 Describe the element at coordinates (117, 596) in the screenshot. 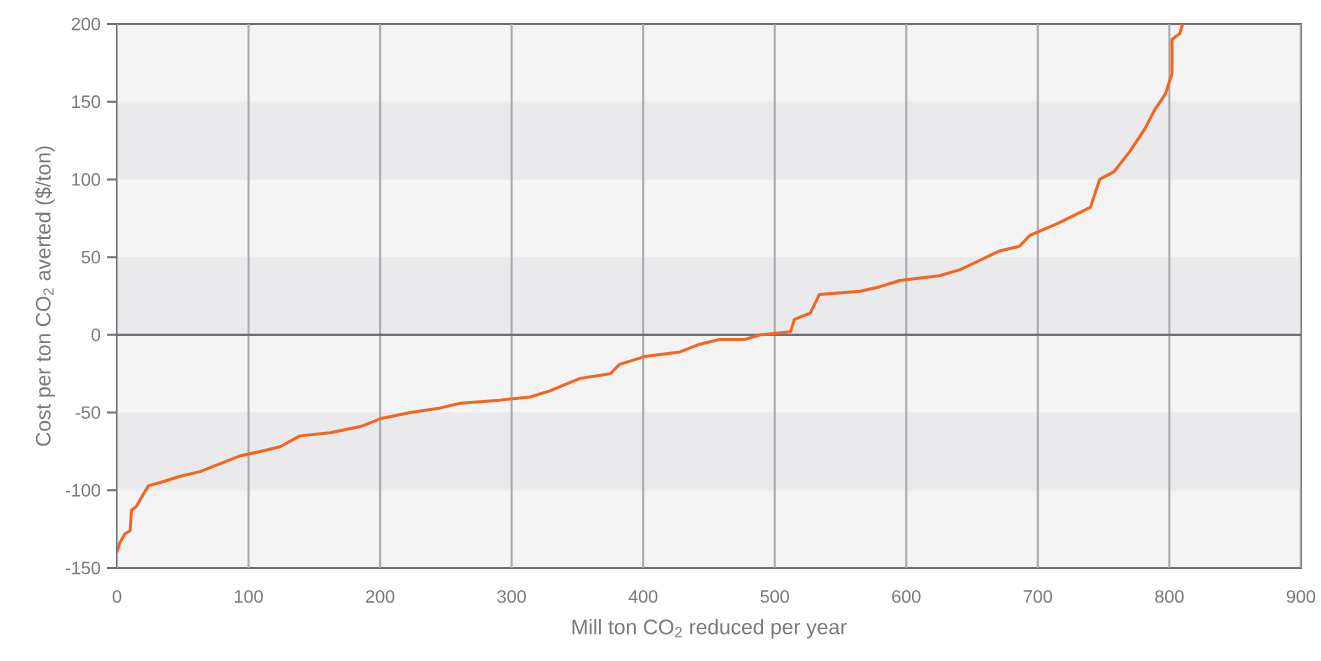

I see `x-tick-label: 0` at that location.